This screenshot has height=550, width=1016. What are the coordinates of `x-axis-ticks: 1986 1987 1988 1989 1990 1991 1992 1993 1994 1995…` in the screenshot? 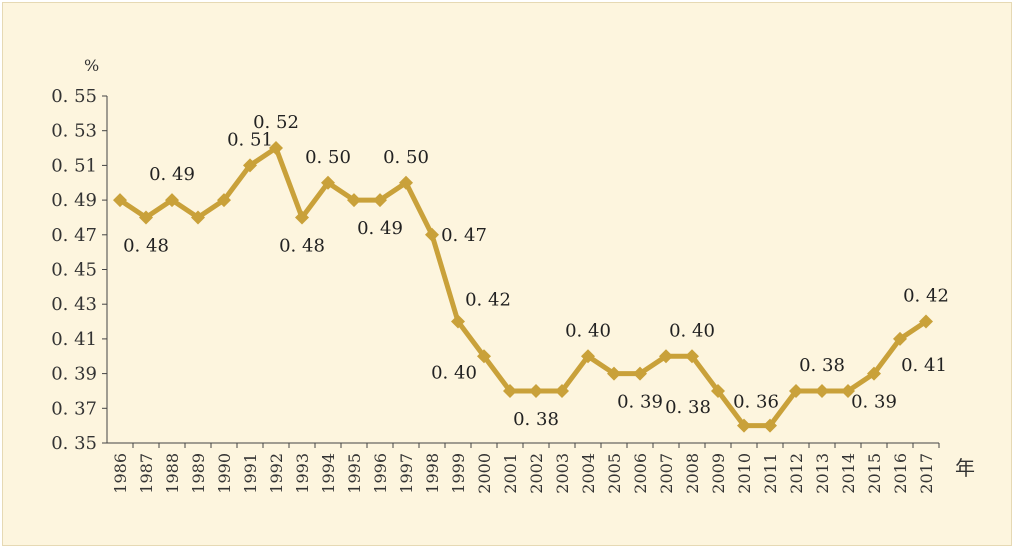 It's located at (525, 468).